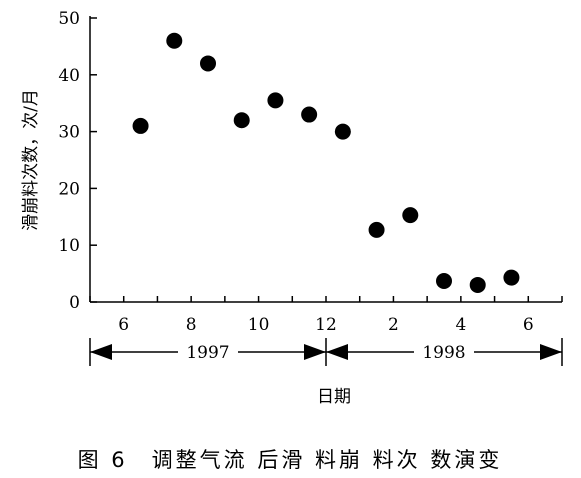  Describe the element at coordinates (460, 325) in the screenshot. I see `x-tick-label: 4` at that location.